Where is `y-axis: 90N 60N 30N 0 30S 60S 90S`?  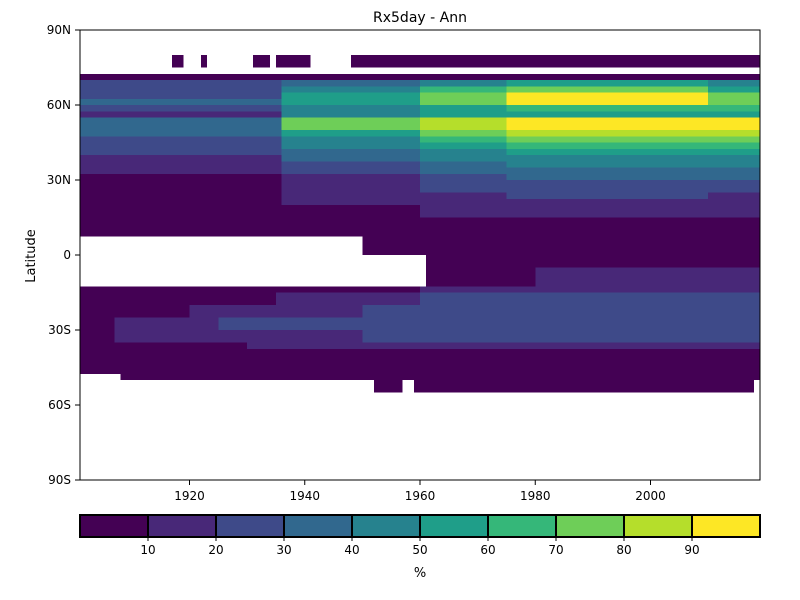
y-axis: 90N 60N 30N 0 30S 60S 90S is located at coordinates (63, 255).